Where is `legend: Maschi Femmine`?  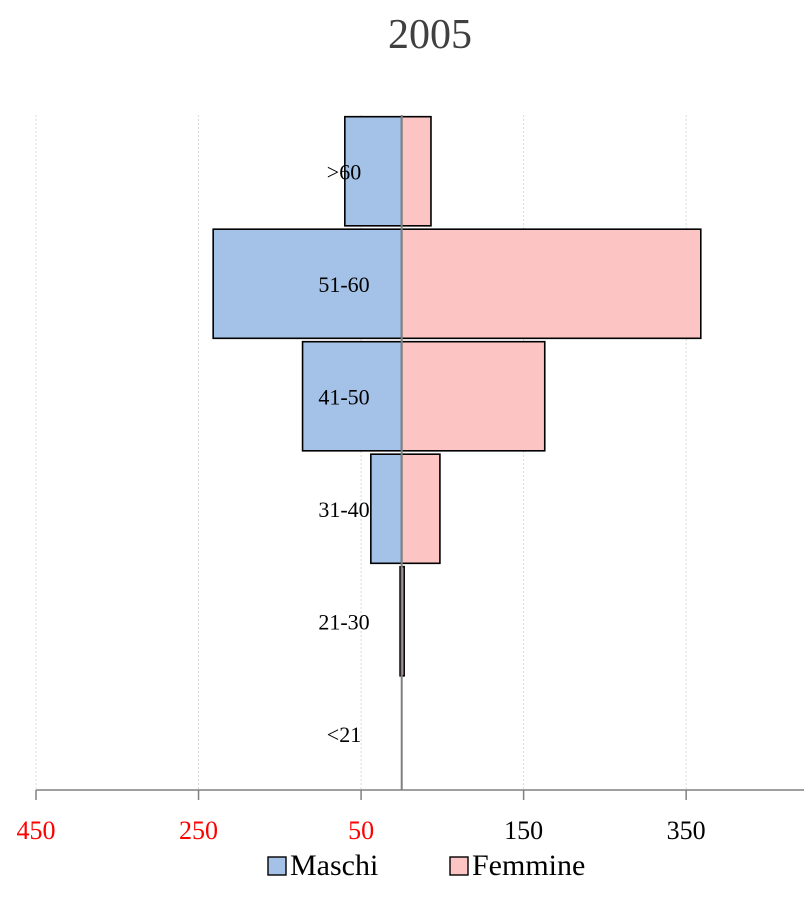 legend: Maschi Femmine is located at coordinates (426, 865).